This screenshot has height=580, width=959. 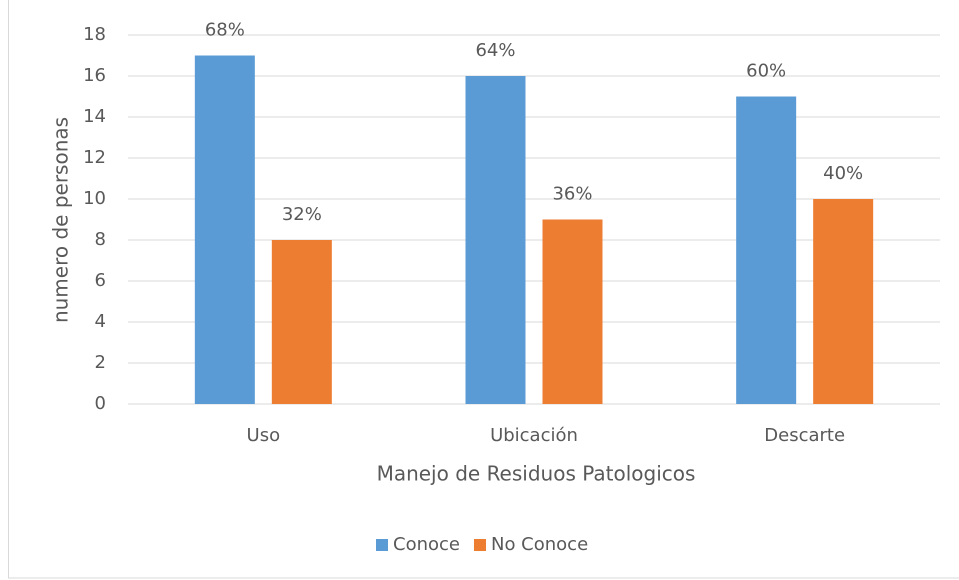 What do you see at coordinates (264, 435) in the screenshot?
I see `x-tick-label: Uso` at bounding box center [264, 435].